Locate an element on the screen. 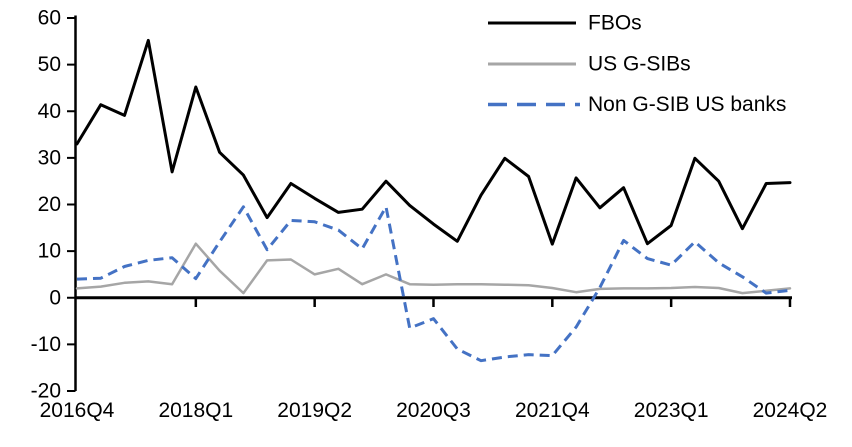  x-axis-ticks is located at coordinates (493, 302).